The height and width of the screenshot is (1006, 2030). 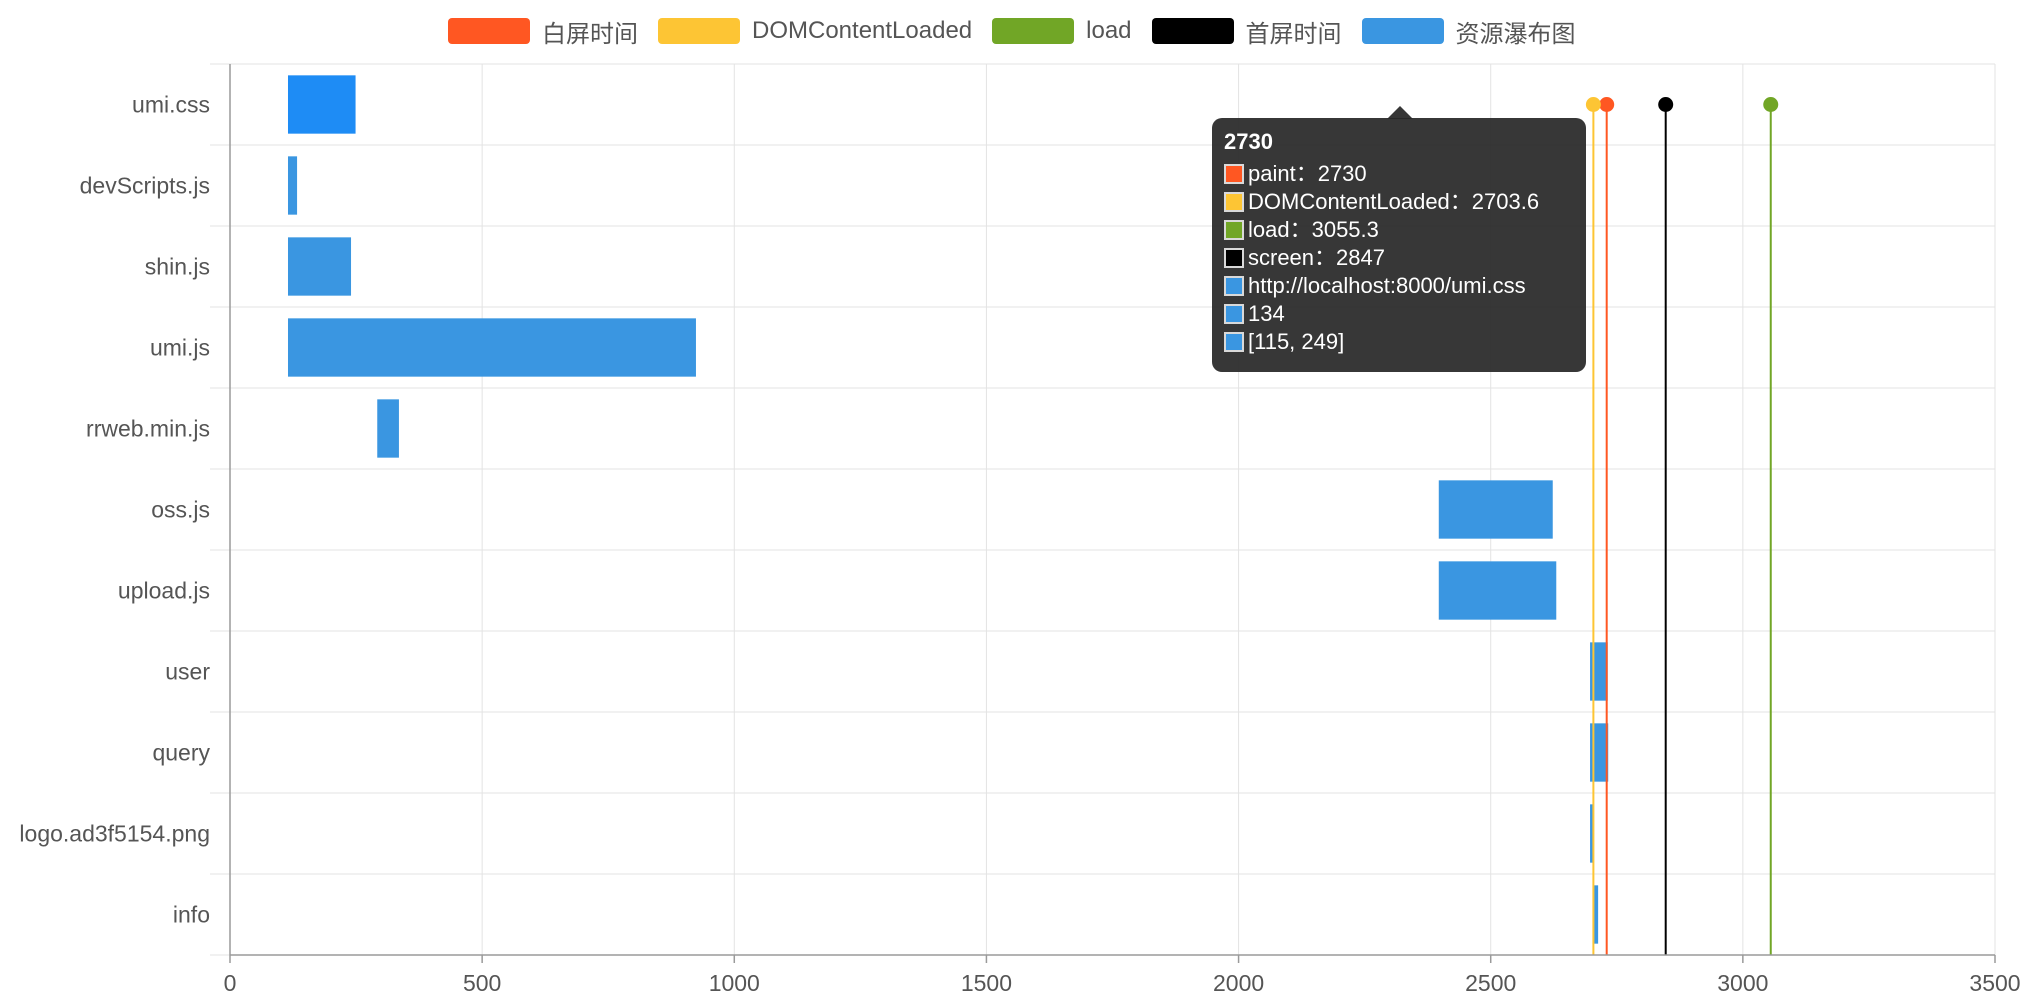 I want to click on x-tick-label: 1000, so click(x=734, y=983).